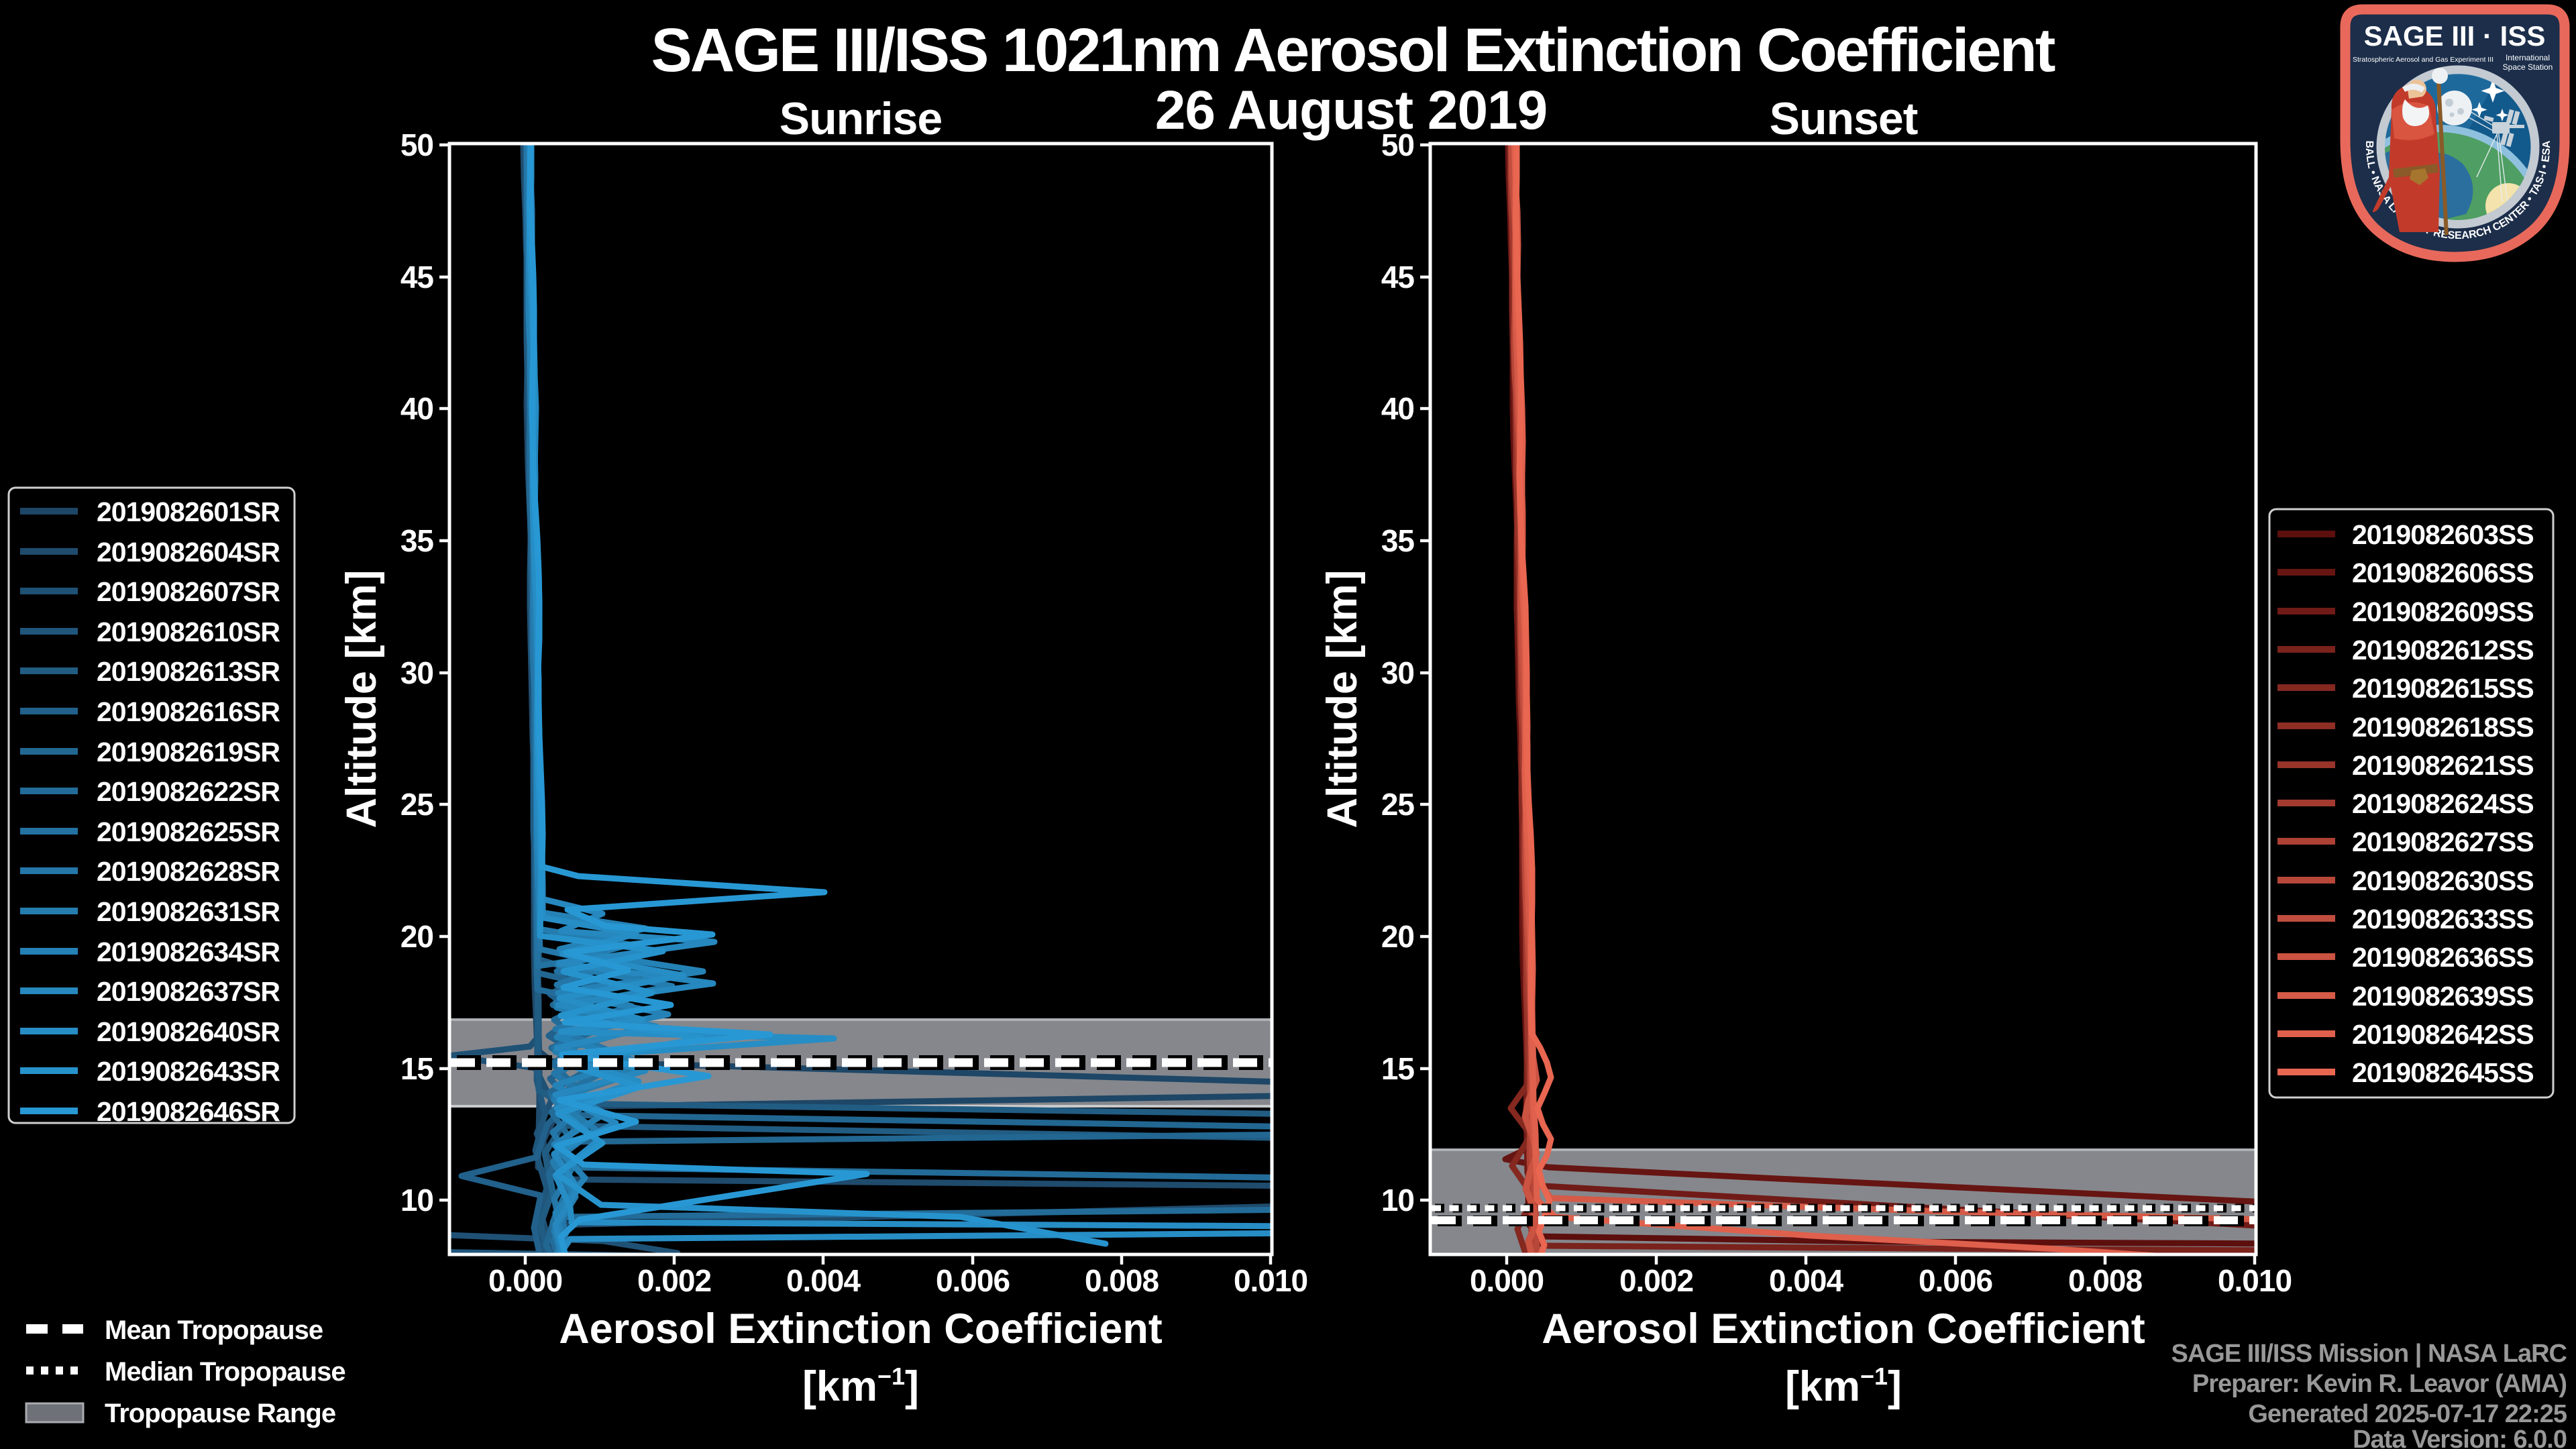 This screenshot has height=1449, width=2576. What do you see at coordinates (2443, 880) in the screenshot?
I see `svg-text: 2019082630SS` at bounding box center [2443, 880].